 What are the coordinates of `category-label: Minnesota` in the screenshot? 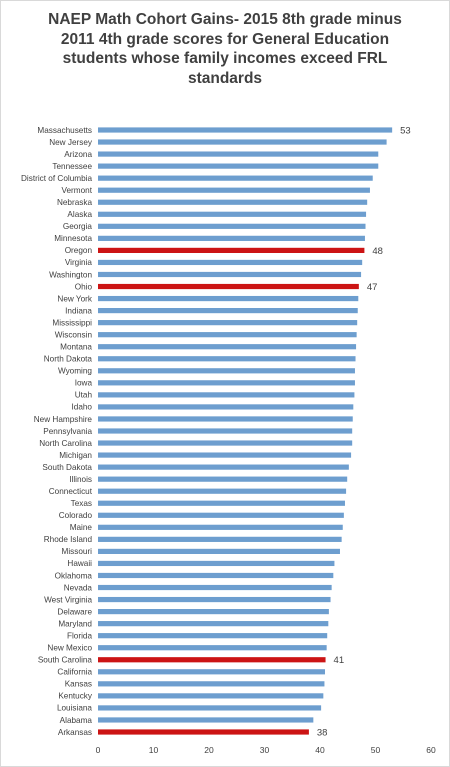 It's located at (73, 238).